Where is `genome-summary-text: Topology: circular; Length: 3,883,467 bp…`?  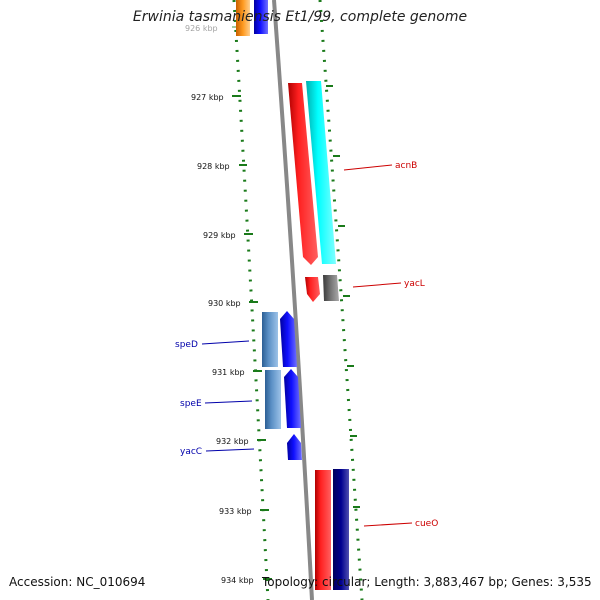 genome-summary-text: Topology: circular; Length: 3,883,467 bp… is located at coordinates (427, 582).